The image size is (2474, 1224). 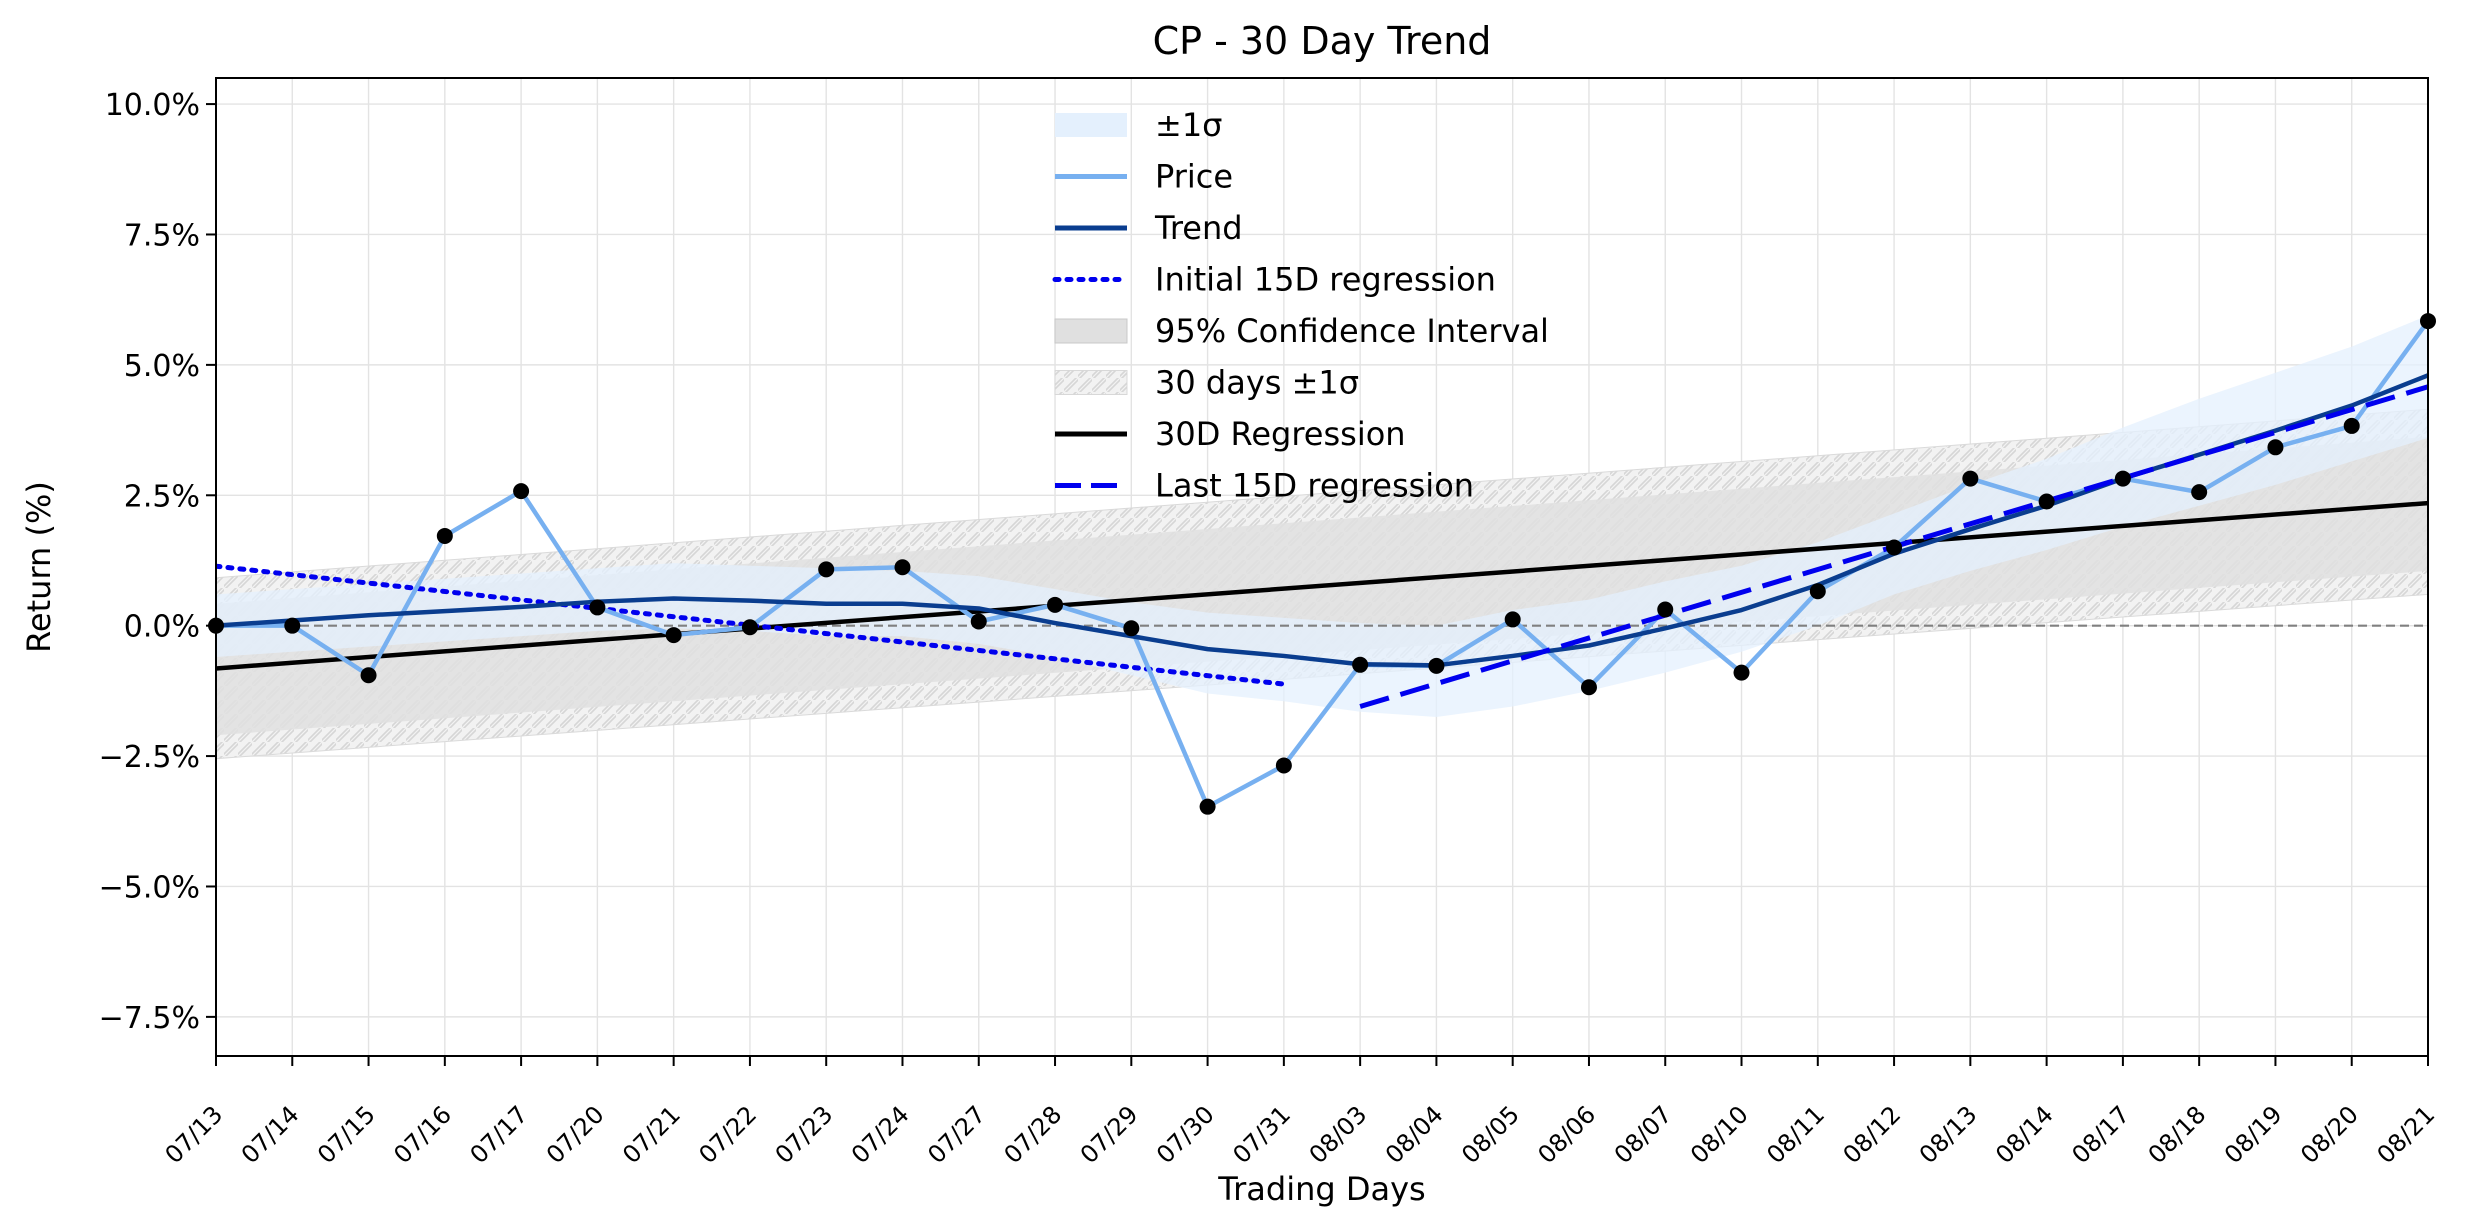 I want to click on x-tick-label: 07/30, so click(x=1185, y=1134).